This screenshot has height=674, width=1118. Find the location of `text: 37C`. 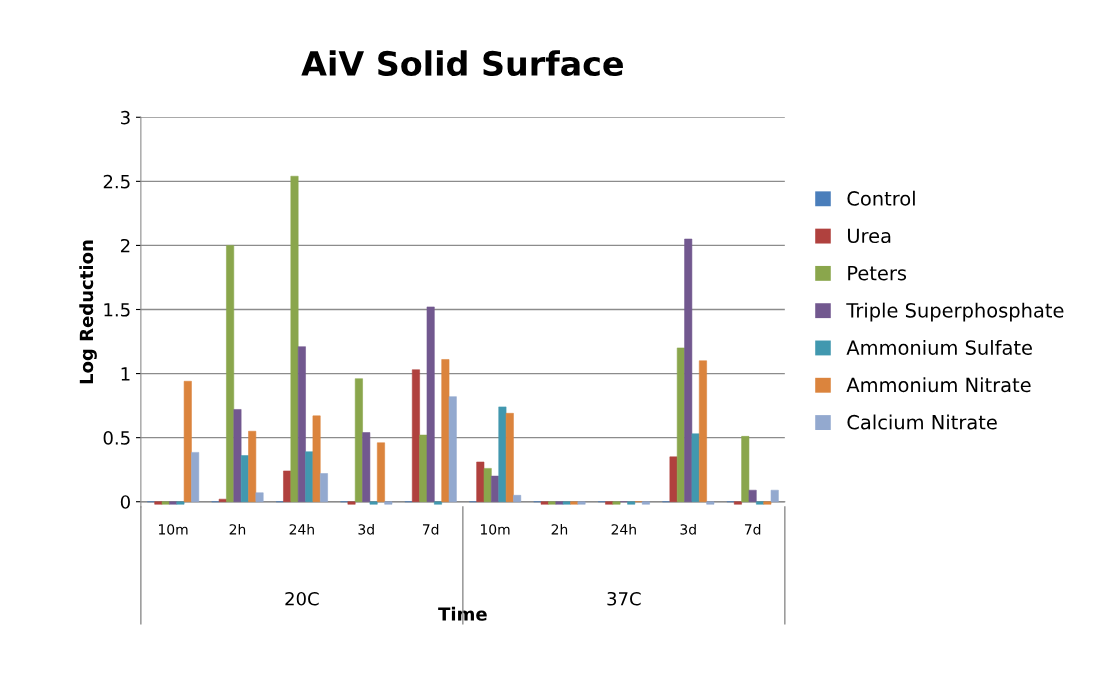

text: 37C is located at coordinates (624, 598).